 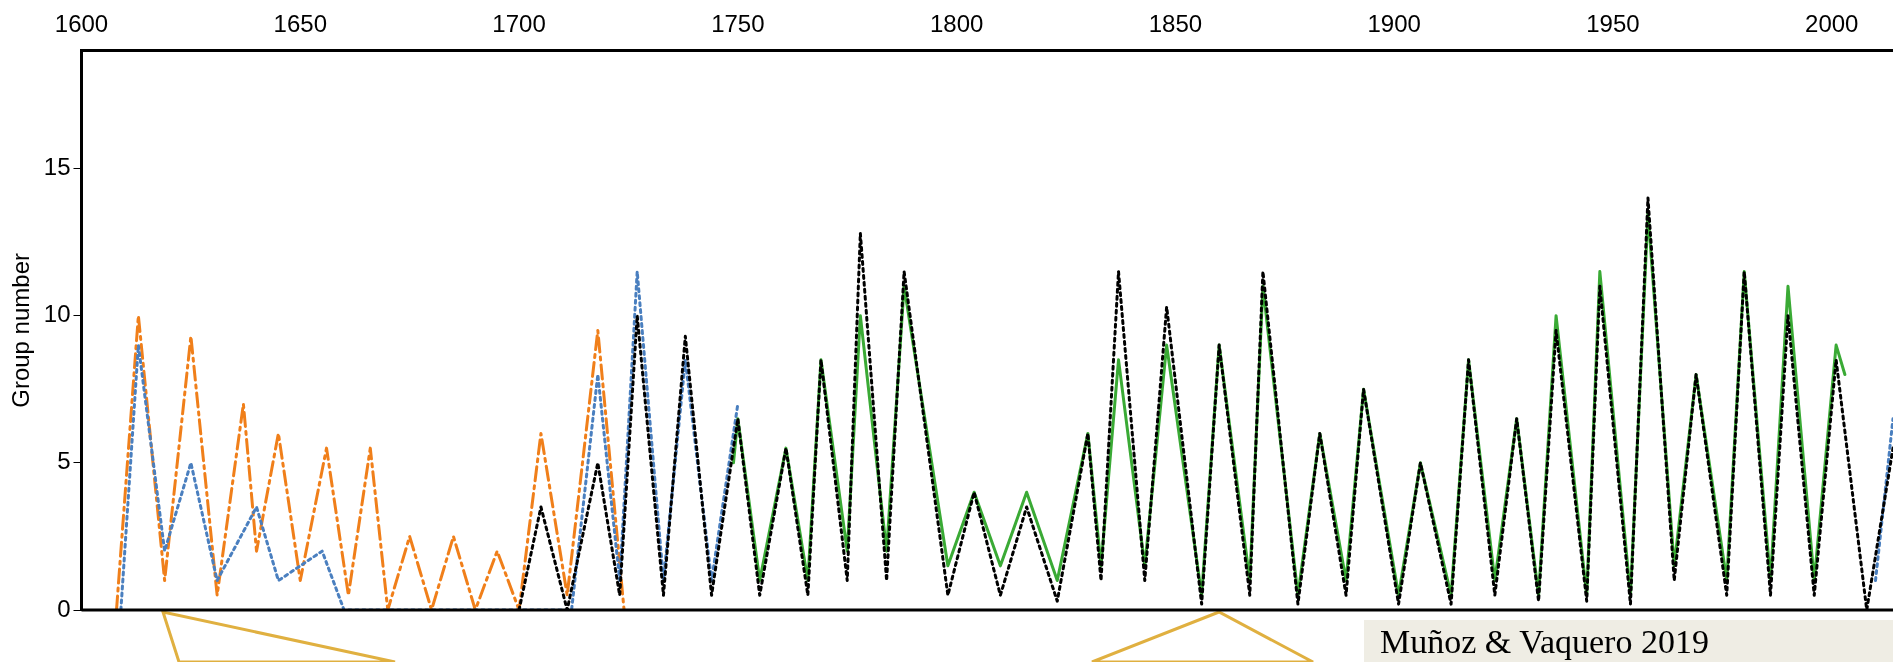 I want to click on x-tick-label: 1800, so click(x=956, y=24).